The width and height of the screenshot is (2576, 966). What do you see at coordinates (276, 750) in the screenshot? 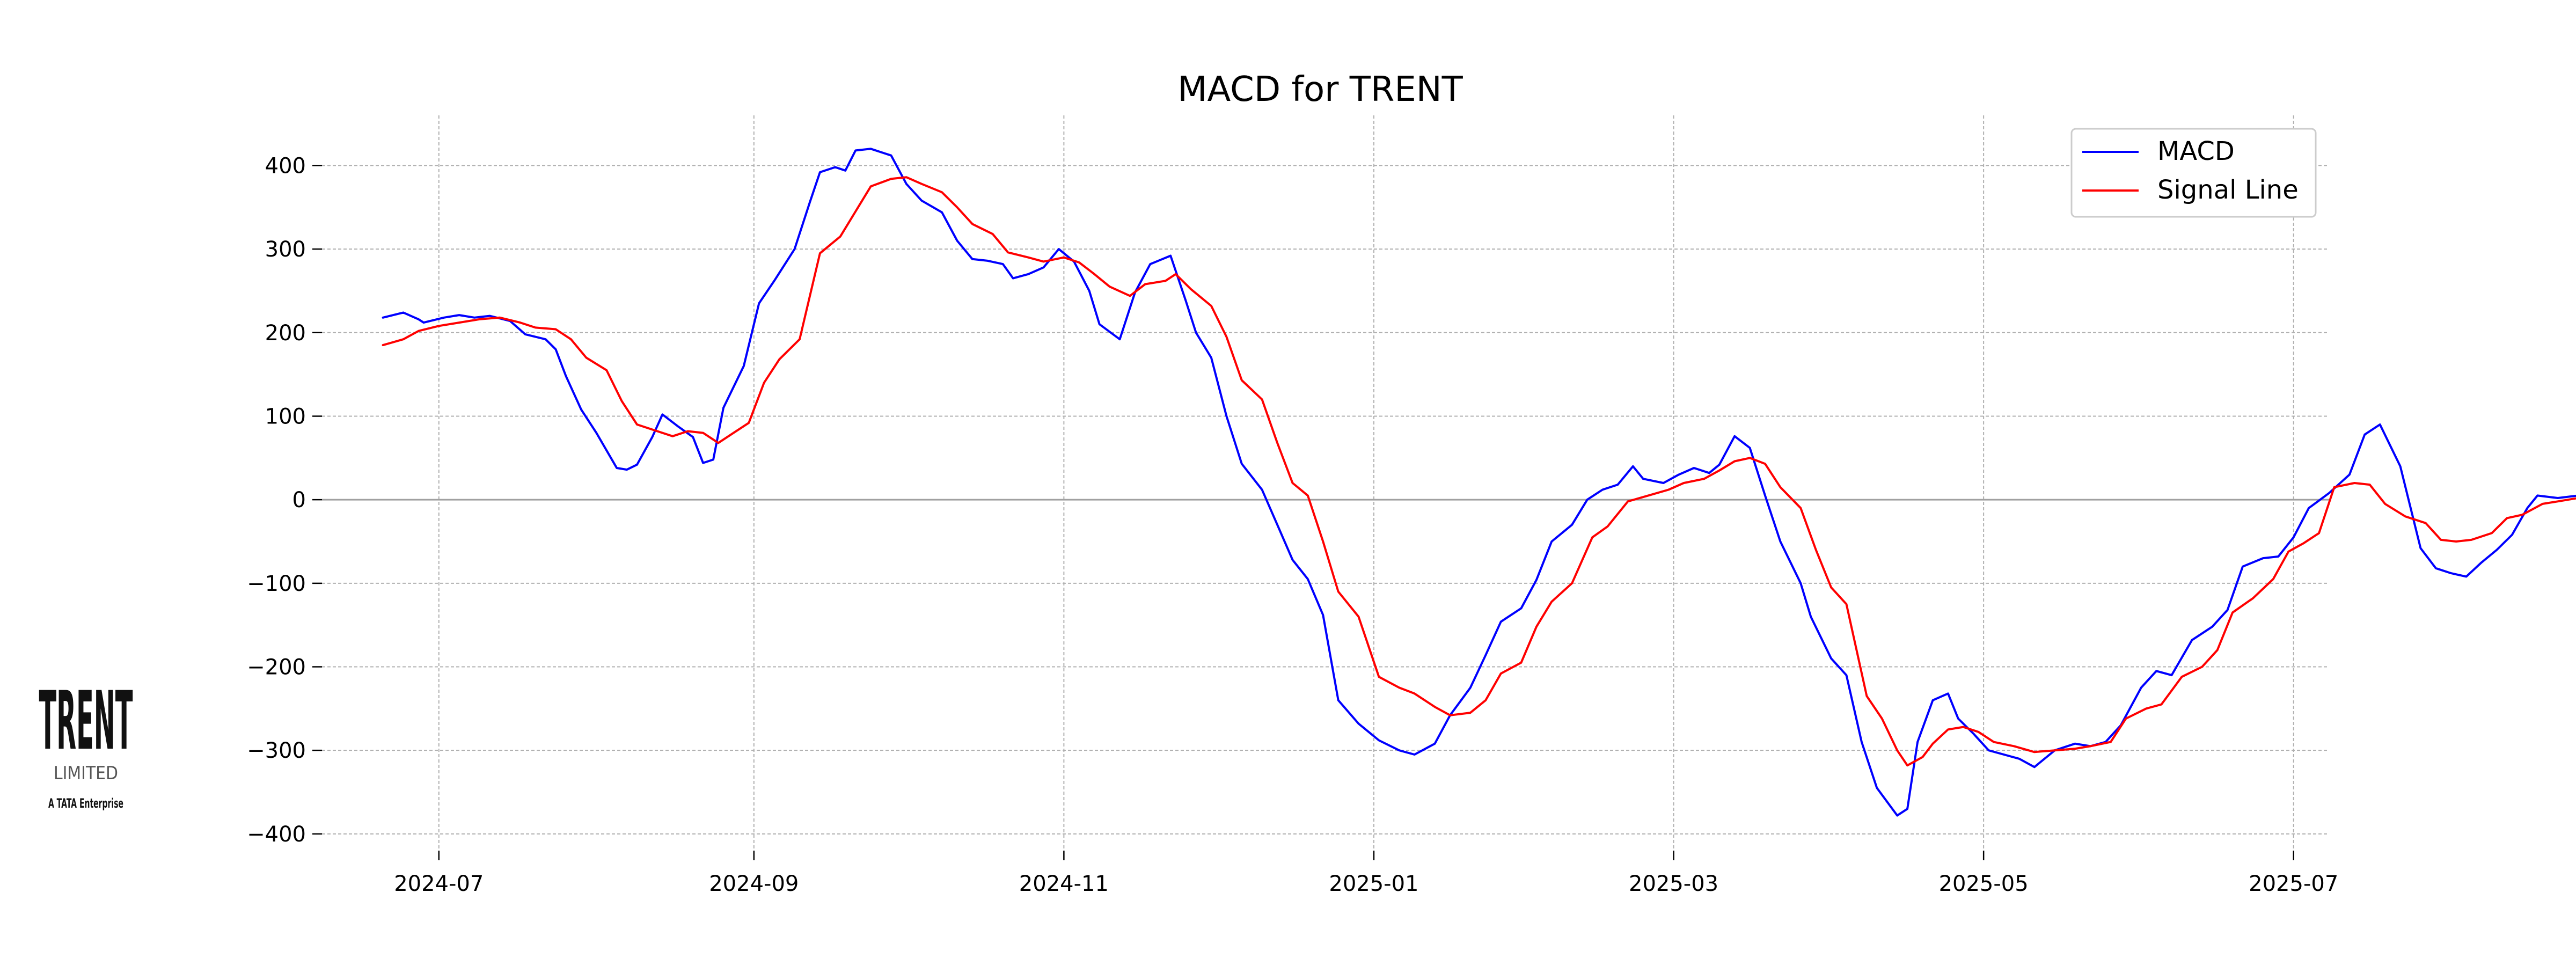
I see `y-tick-label: −300` at bounding box center [276, 750].